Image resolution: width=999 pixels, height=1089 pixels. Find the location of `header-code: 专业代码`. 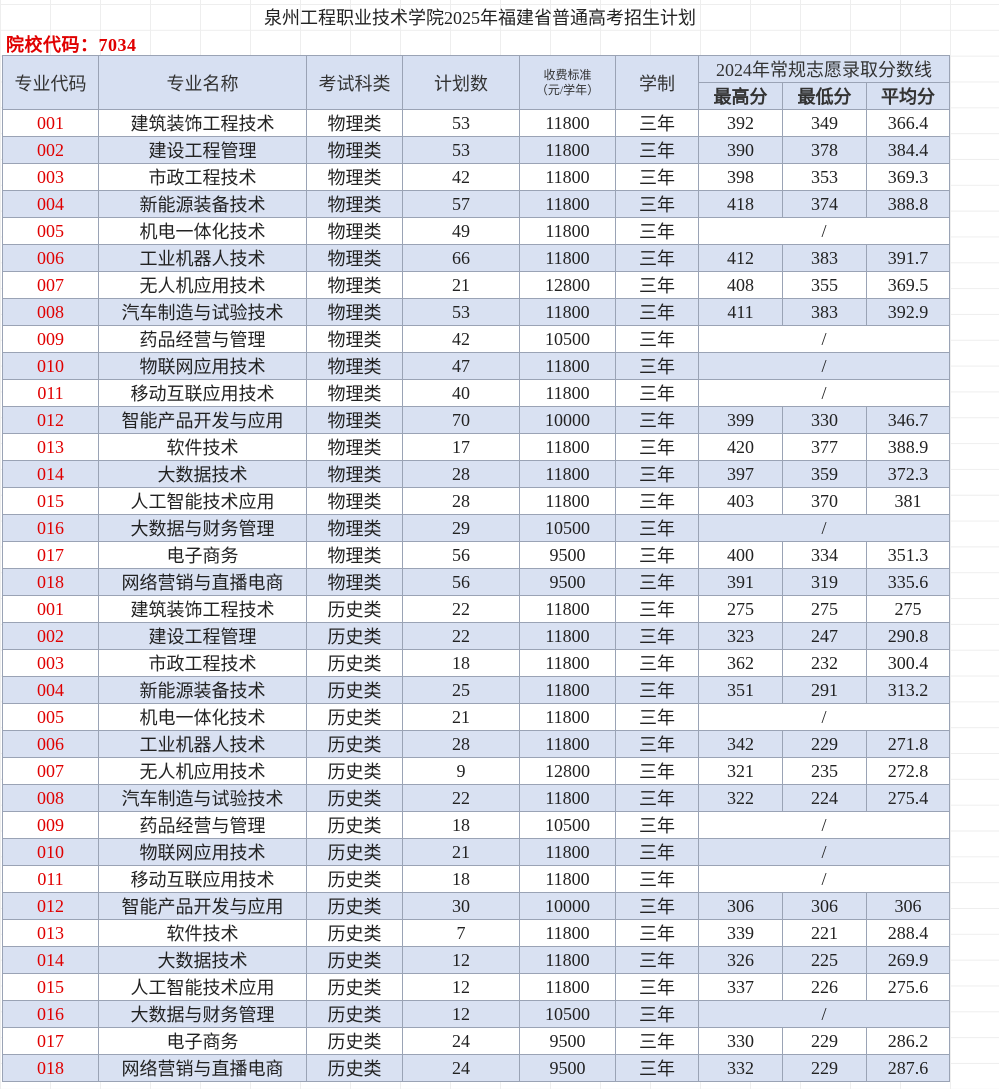

header-code: 专业代码 is located at coordinates (50, 82).